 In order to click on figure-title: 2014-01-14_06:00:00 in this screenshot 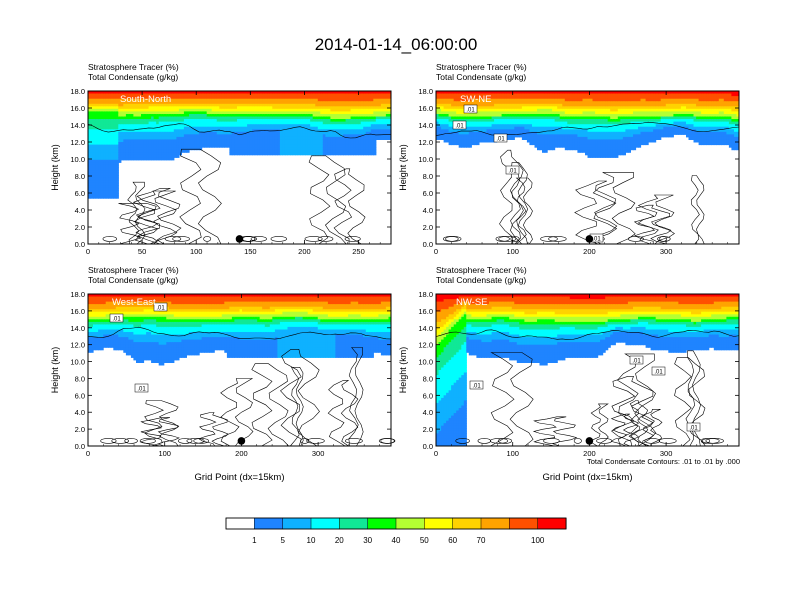, I will do `click(396, 44)`.